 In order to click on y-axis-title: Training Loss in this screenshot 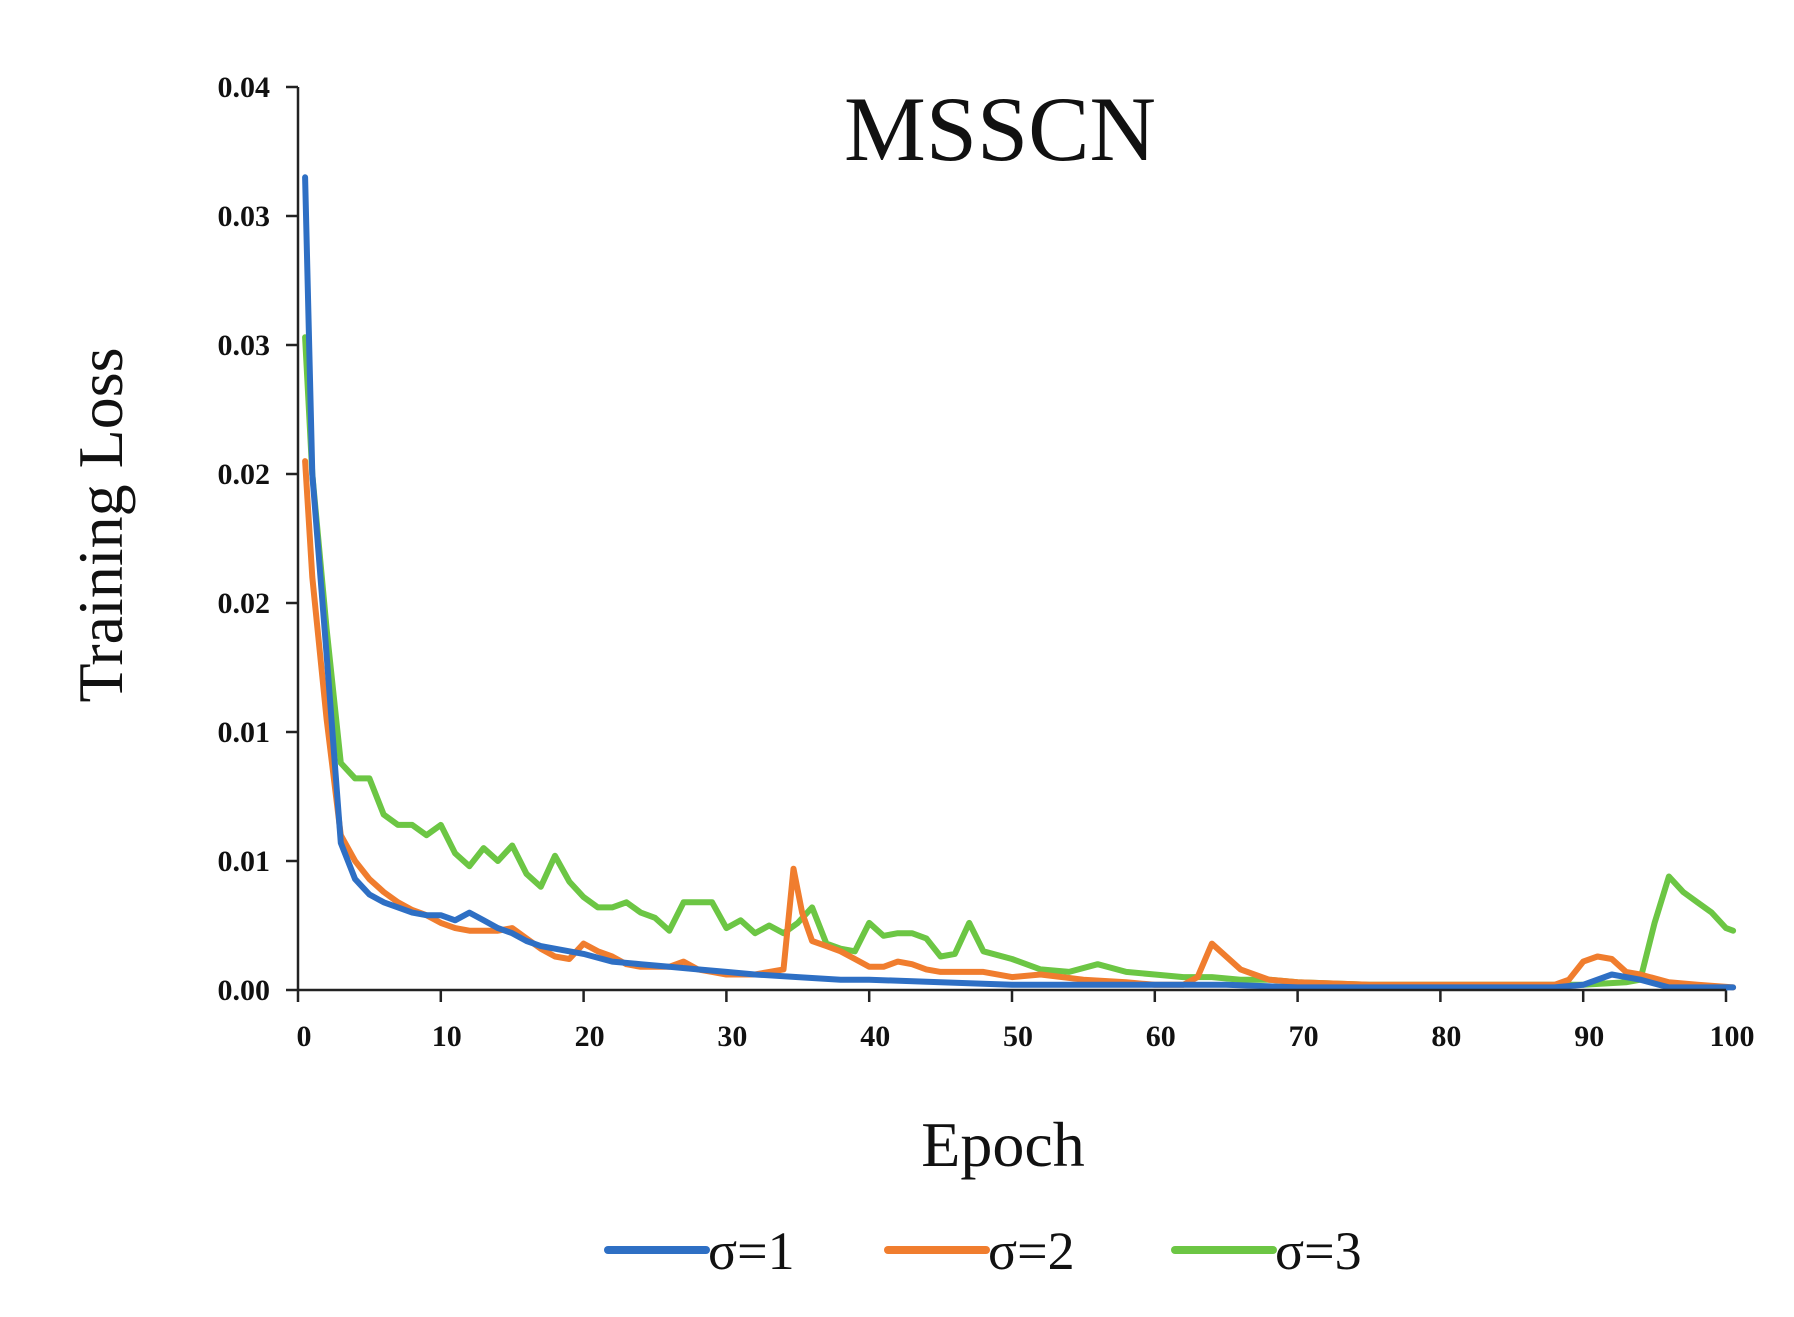, I will do `click(100, 524)`.